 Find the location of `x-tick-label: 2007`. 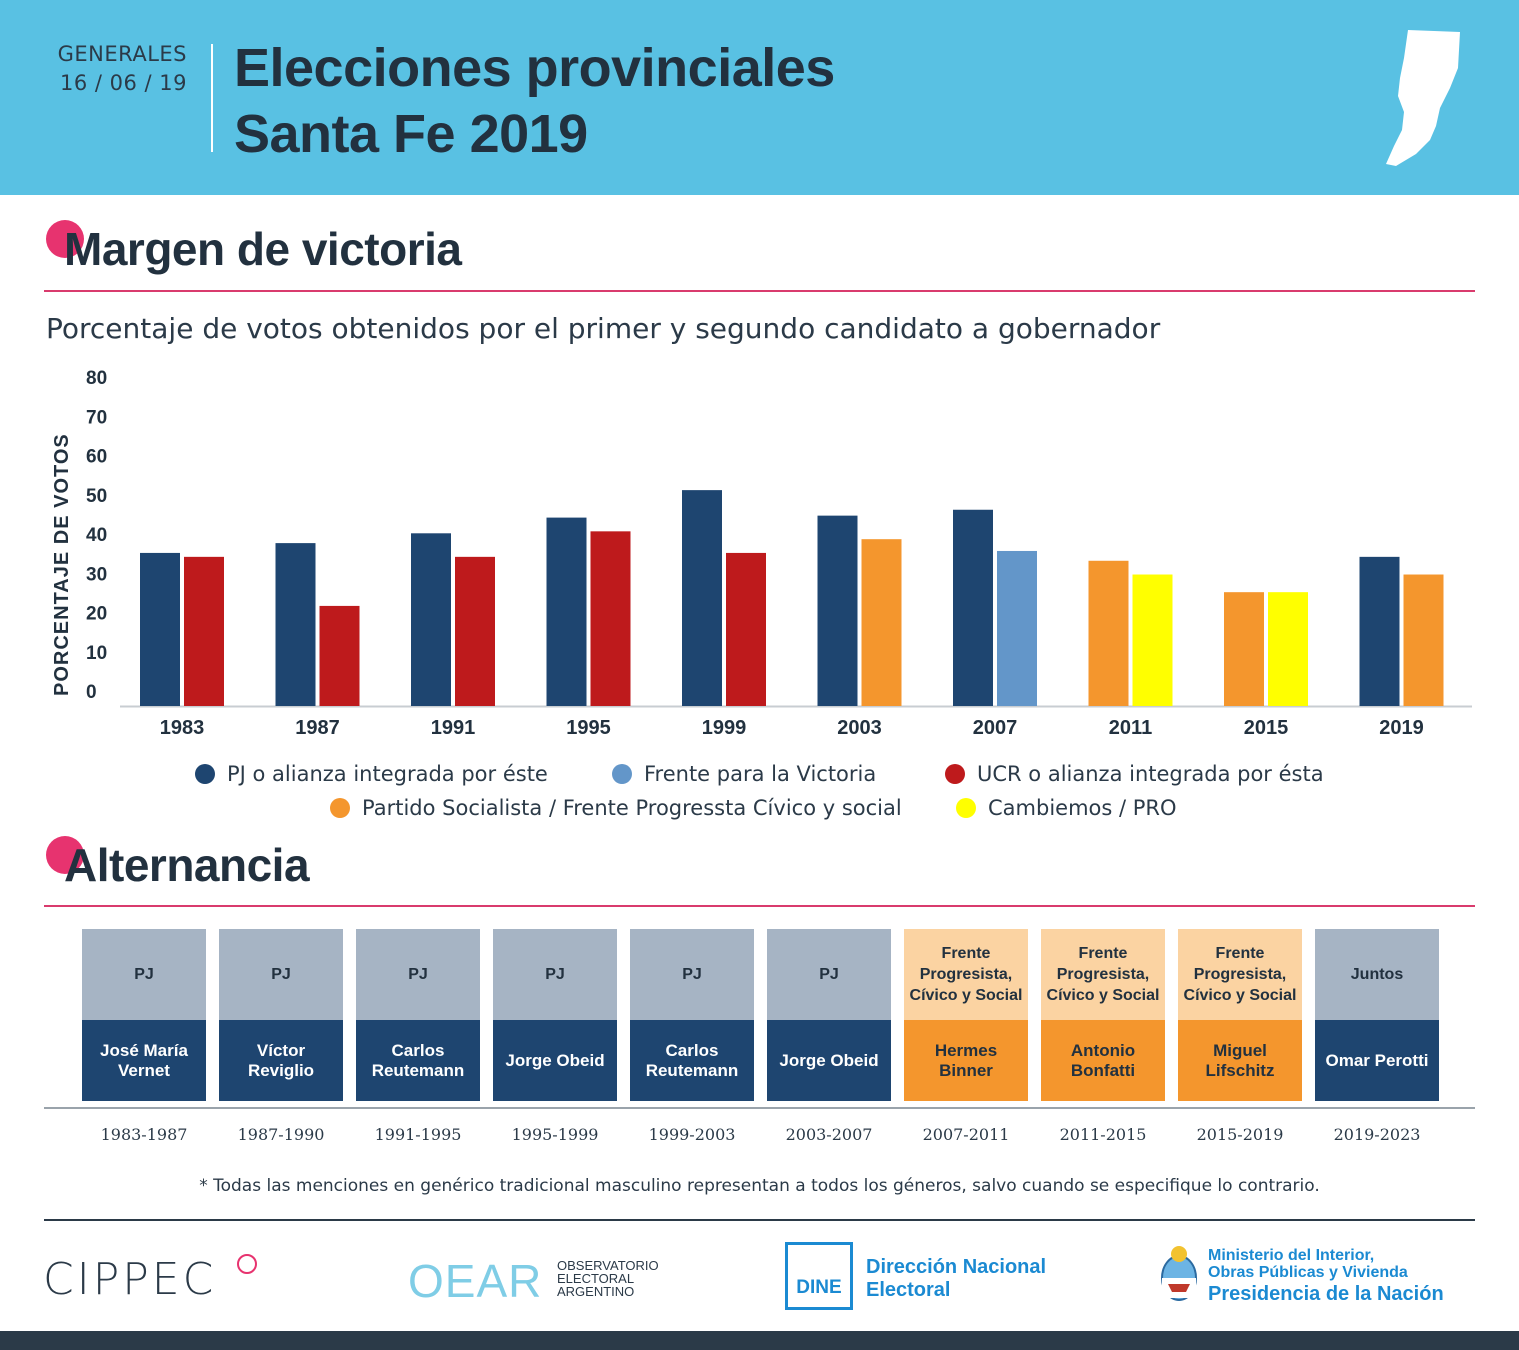

x-tick-label: 2007 is located at coordinates (995, 728).